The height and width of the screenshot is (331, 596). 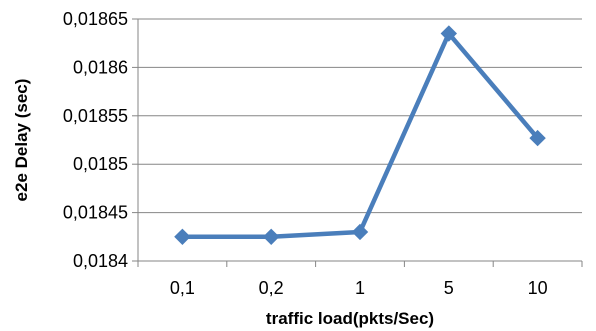 I want to click on y-axis-title: e2e Delay (sec), so click(x=21, y=140).